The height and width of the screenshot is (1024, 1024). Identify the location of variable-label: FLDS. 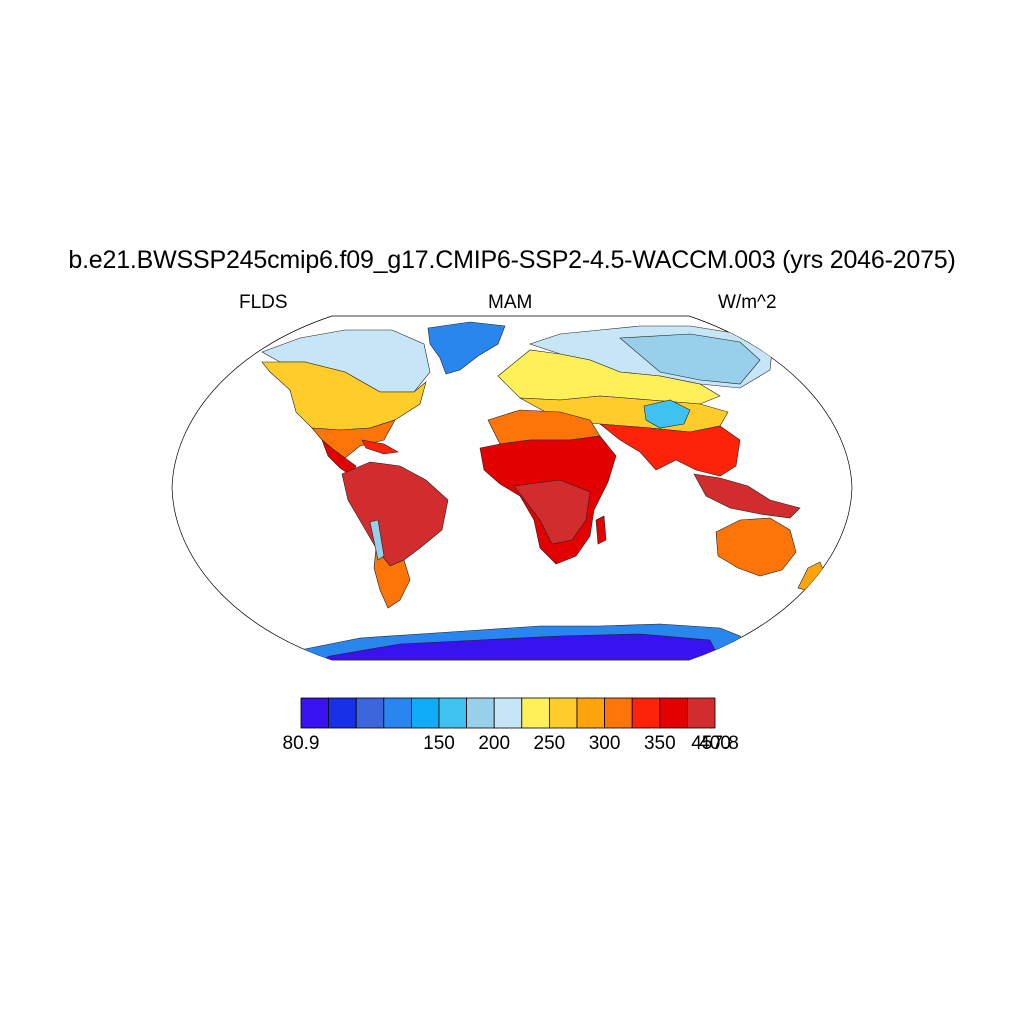
(263, 302).